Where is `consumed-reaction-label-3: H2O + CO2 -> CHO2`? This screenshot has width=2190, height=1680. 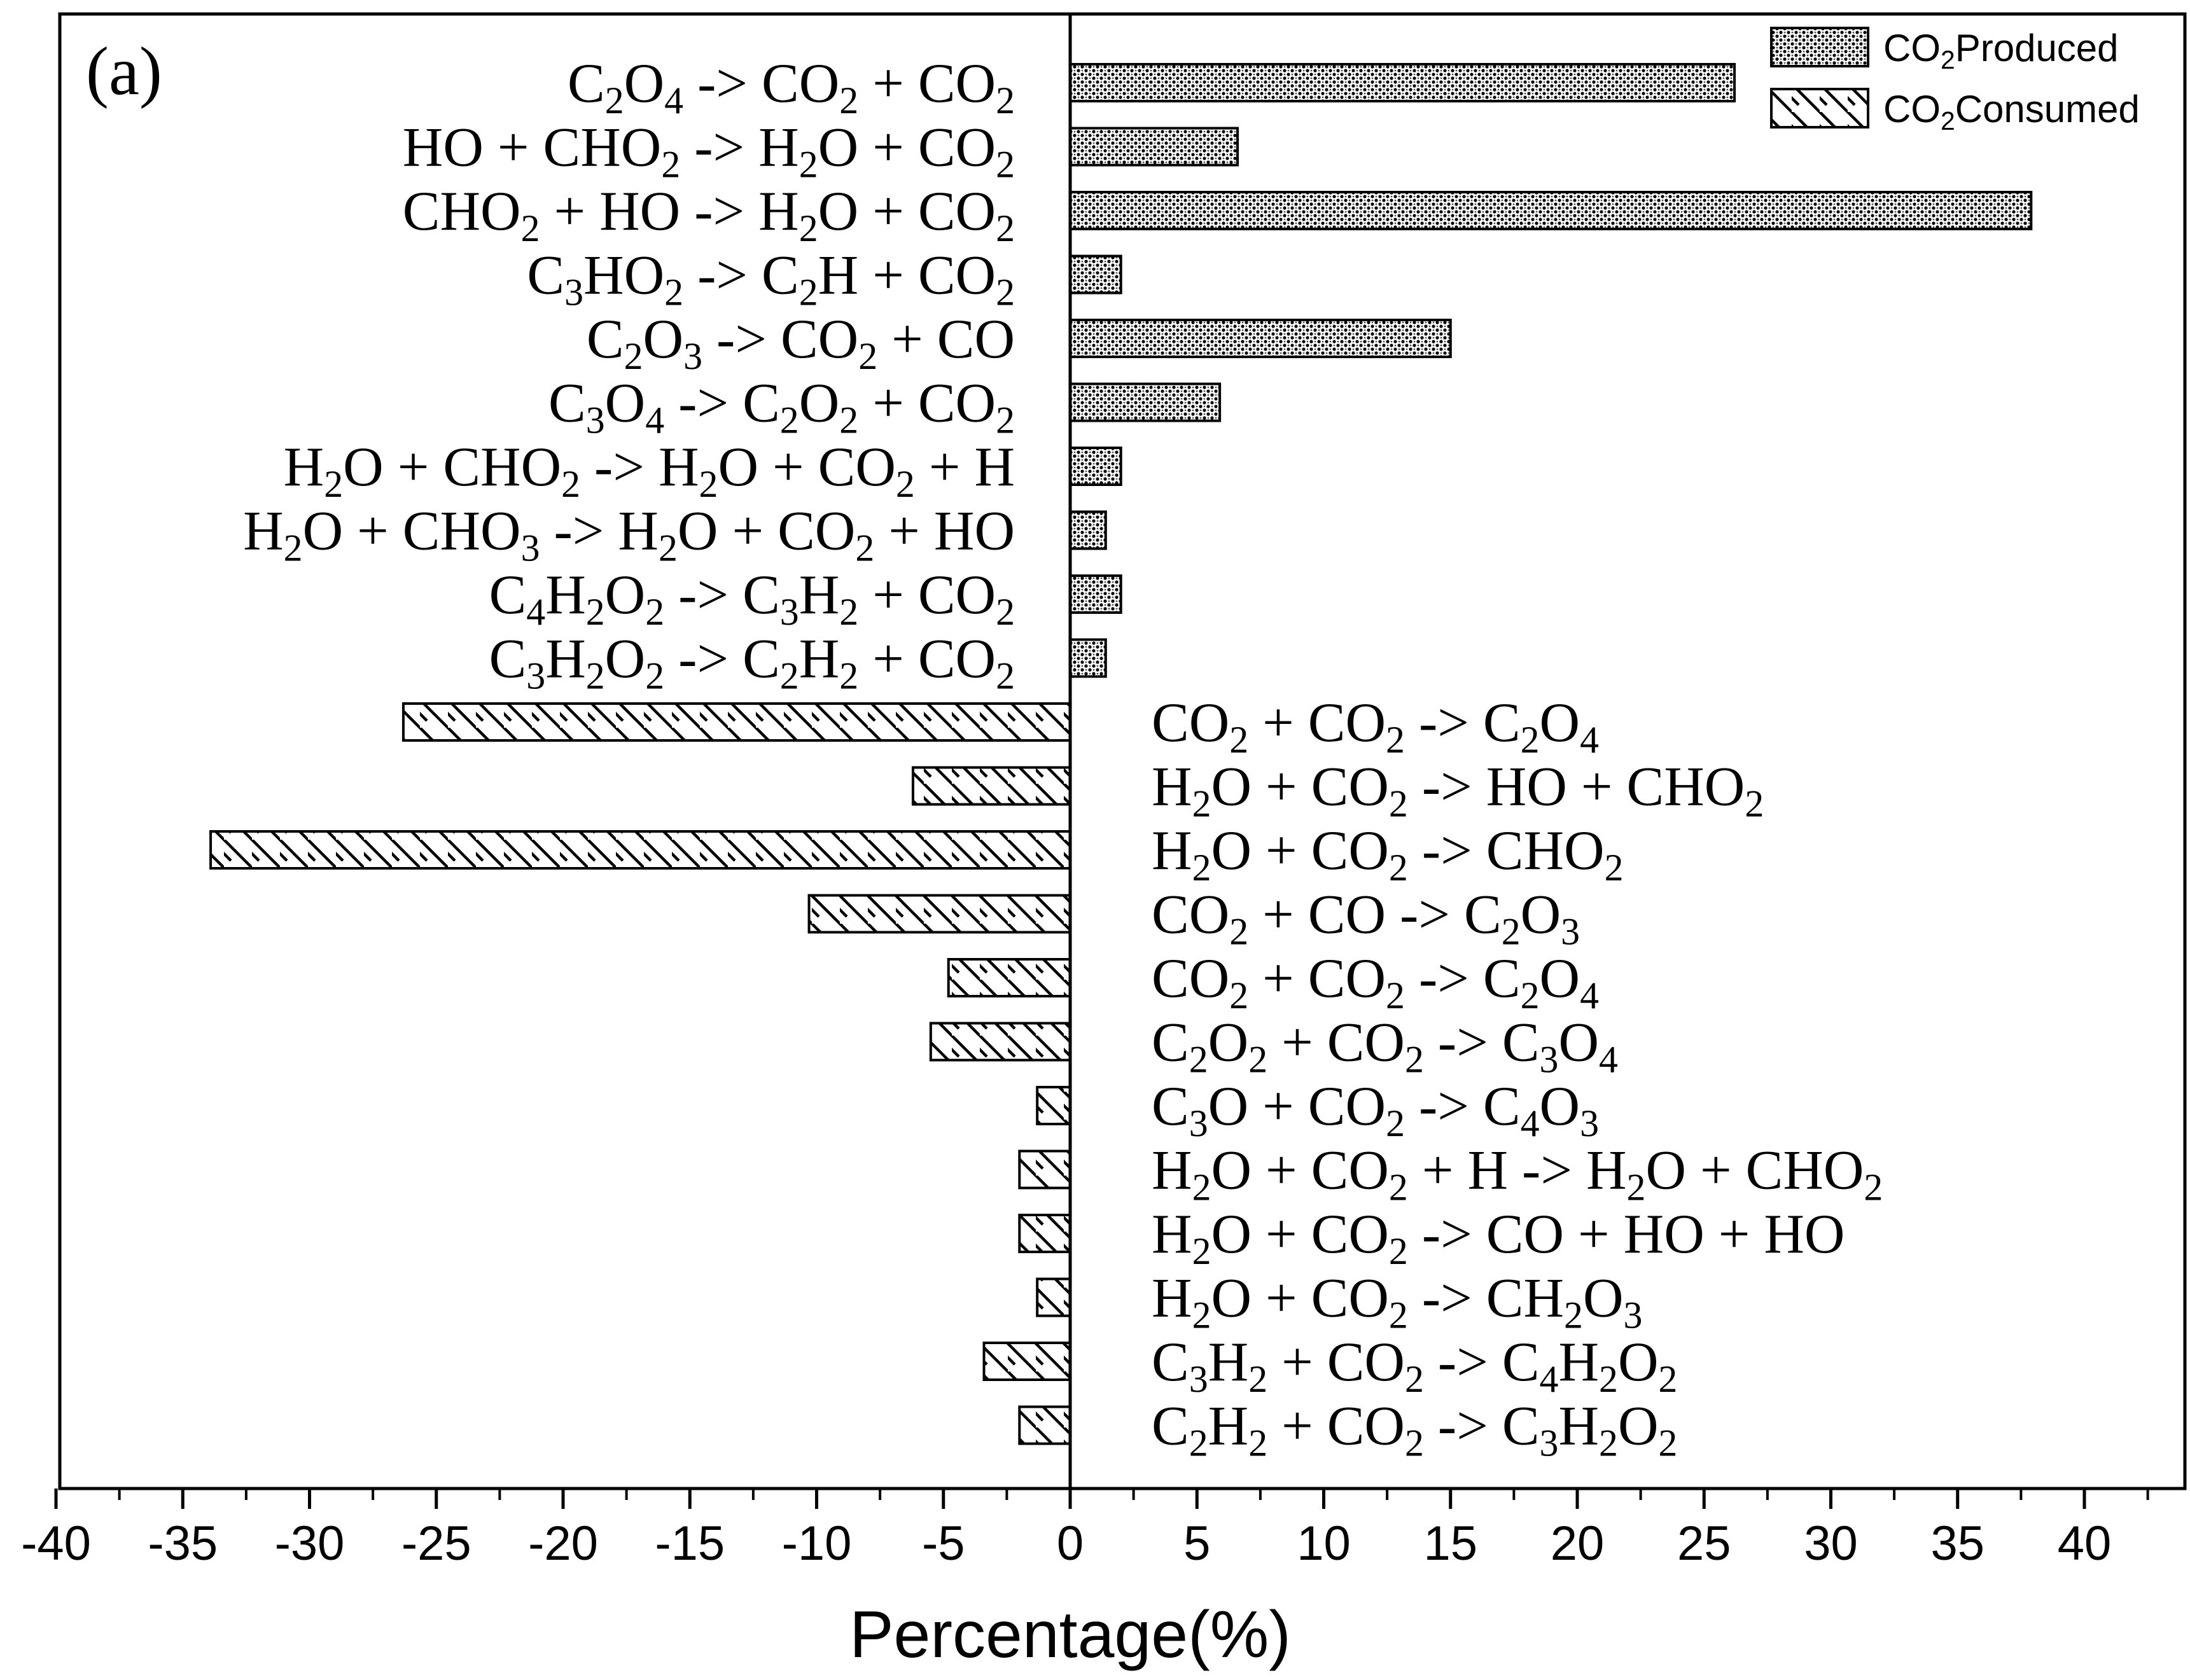 consumed-reaction-label-3: H2O + CO2 -> CHO2 is located at coordinates (1388, 855).